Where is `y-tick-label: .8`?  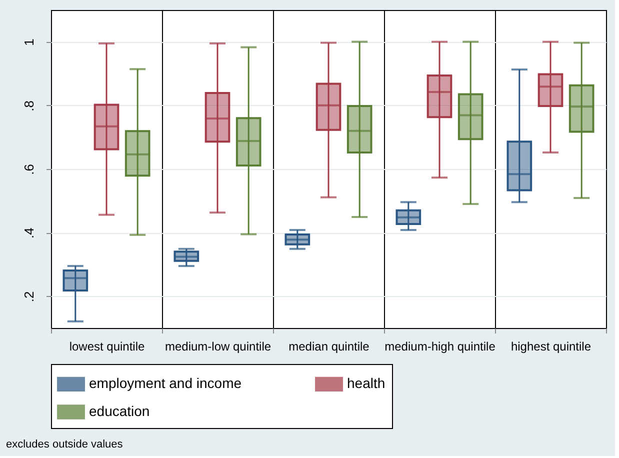 y-tick-label: .8 is located at coordinates (29, 106).